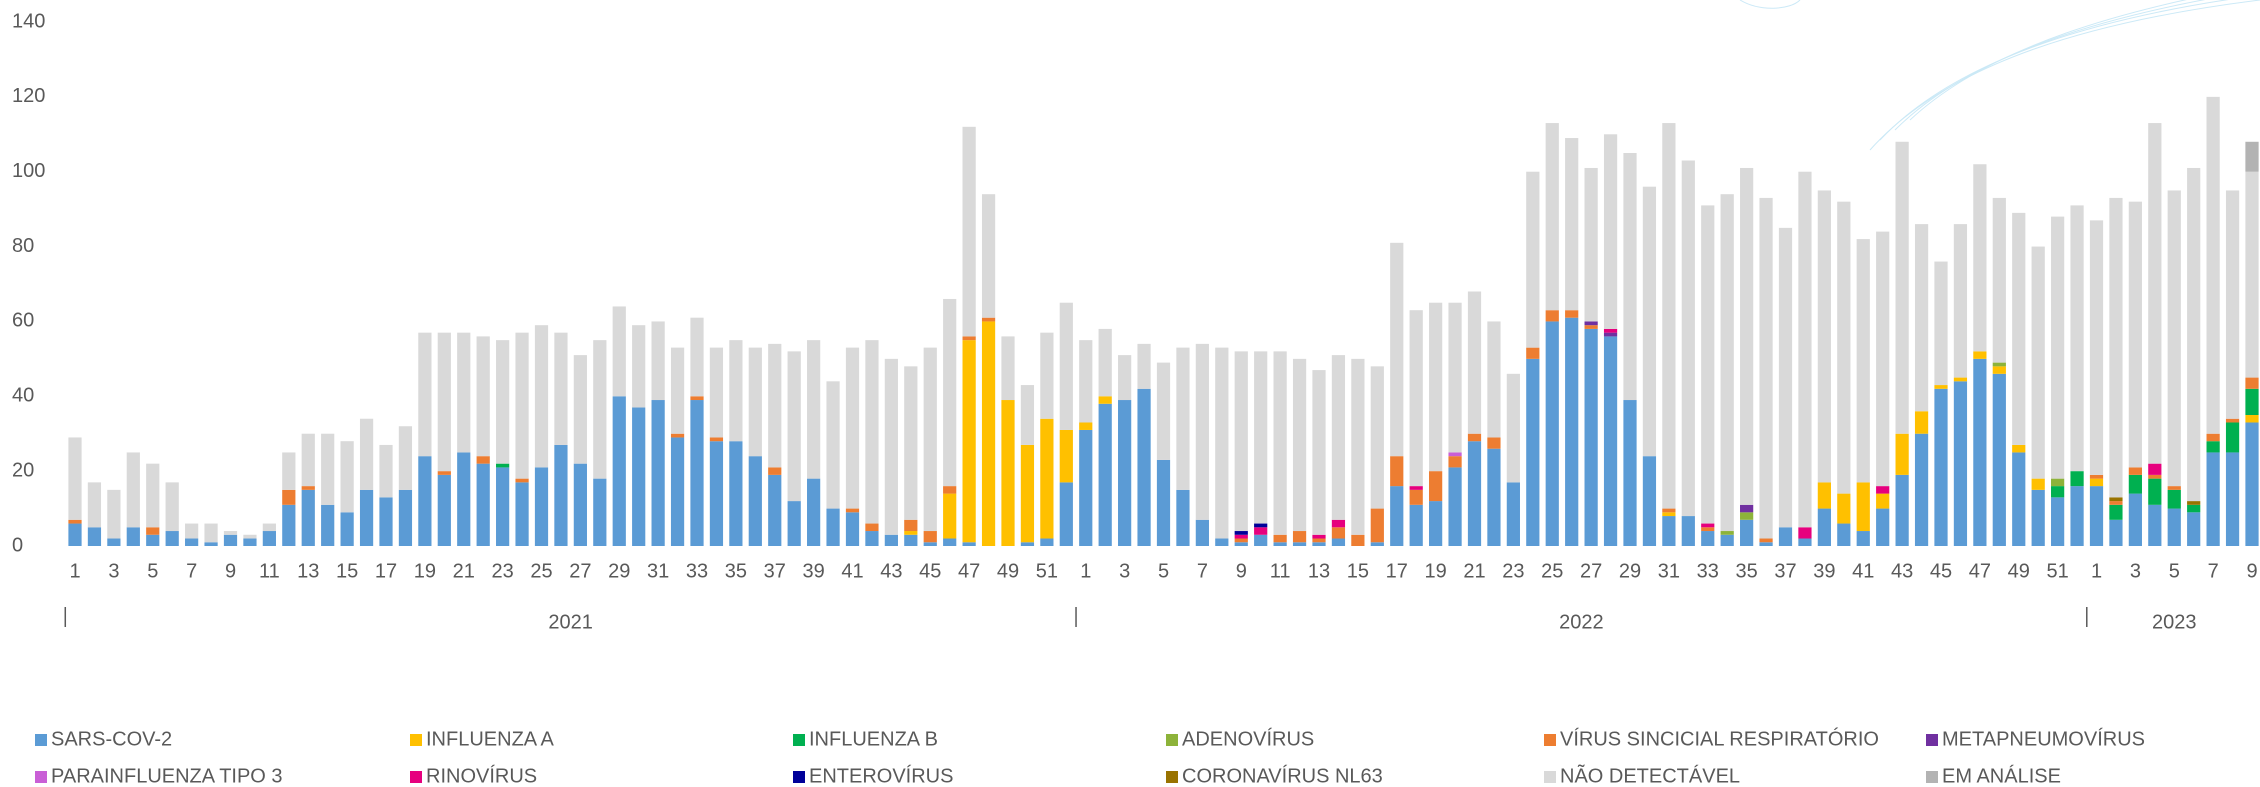  I want to click on x-tick-label: 35, so click(736, 571).